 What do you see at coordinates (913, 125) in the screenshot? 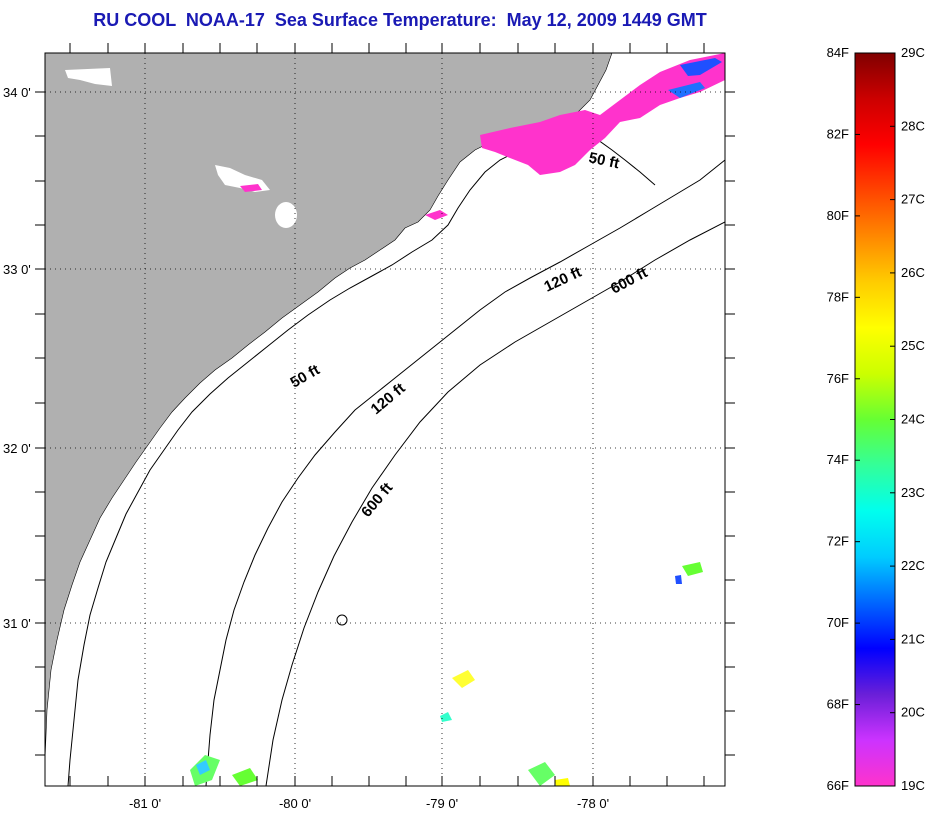
I see `colorbar-c-label: 28C` at bounding box center [913, 125].